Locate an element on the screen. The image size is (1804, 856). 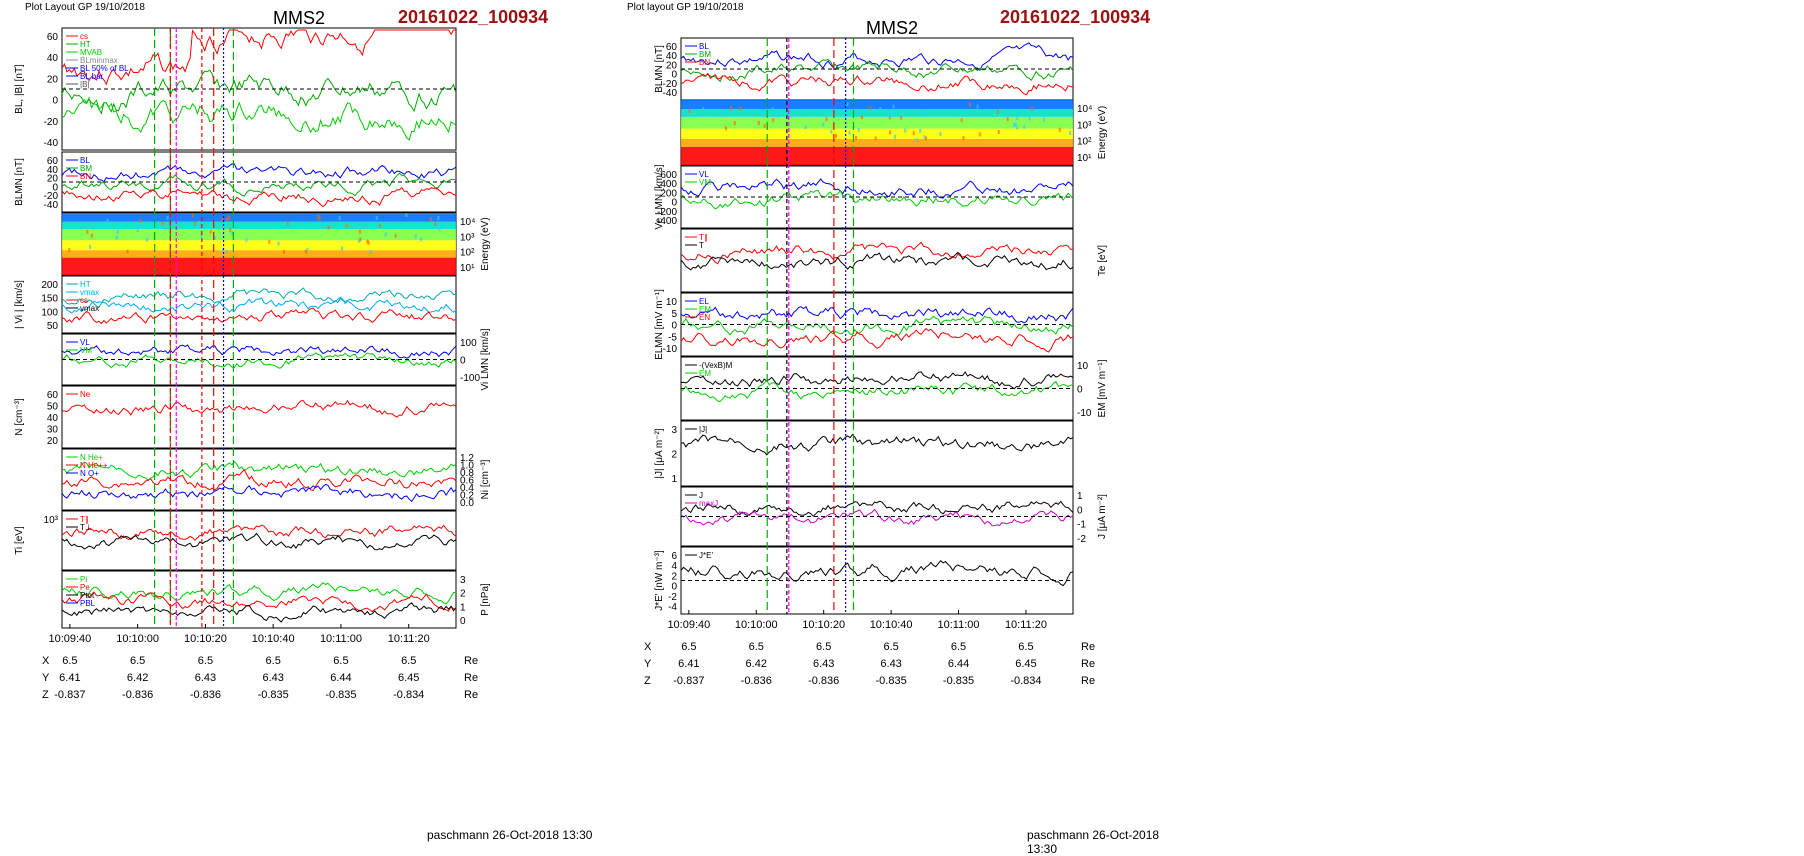
spacecraft-title: MMS2 is located at coordinates (299, 18).